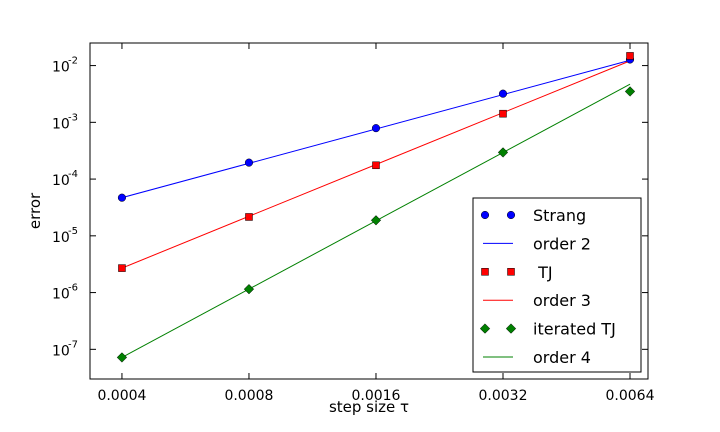  Describe the element at coordinates (562, 243) in the screenshot. I see `legend-label-1: order 2` at that location.